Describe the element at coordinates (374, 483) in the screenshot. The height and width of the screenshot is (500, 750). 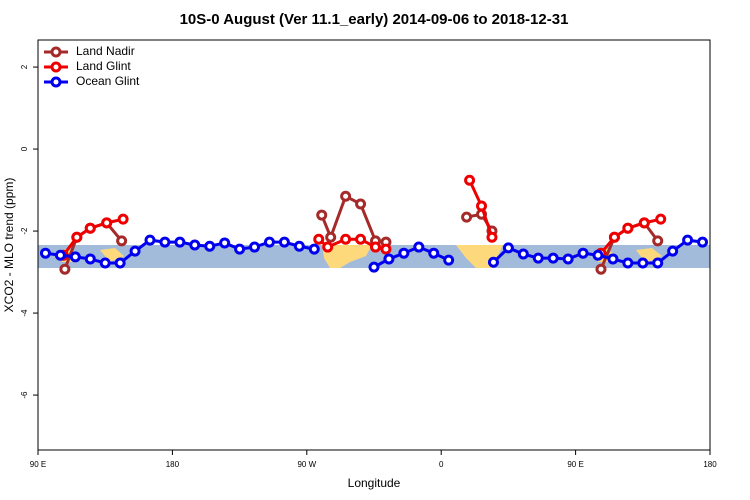
I see `x-axis-label: Longitude` at that location.